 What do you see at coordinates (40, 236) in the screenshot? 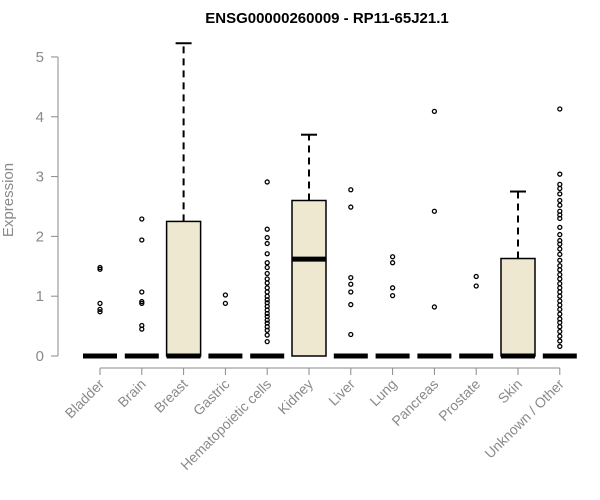
I see `y-tick-label: 2` at bounding box center [40, 236].